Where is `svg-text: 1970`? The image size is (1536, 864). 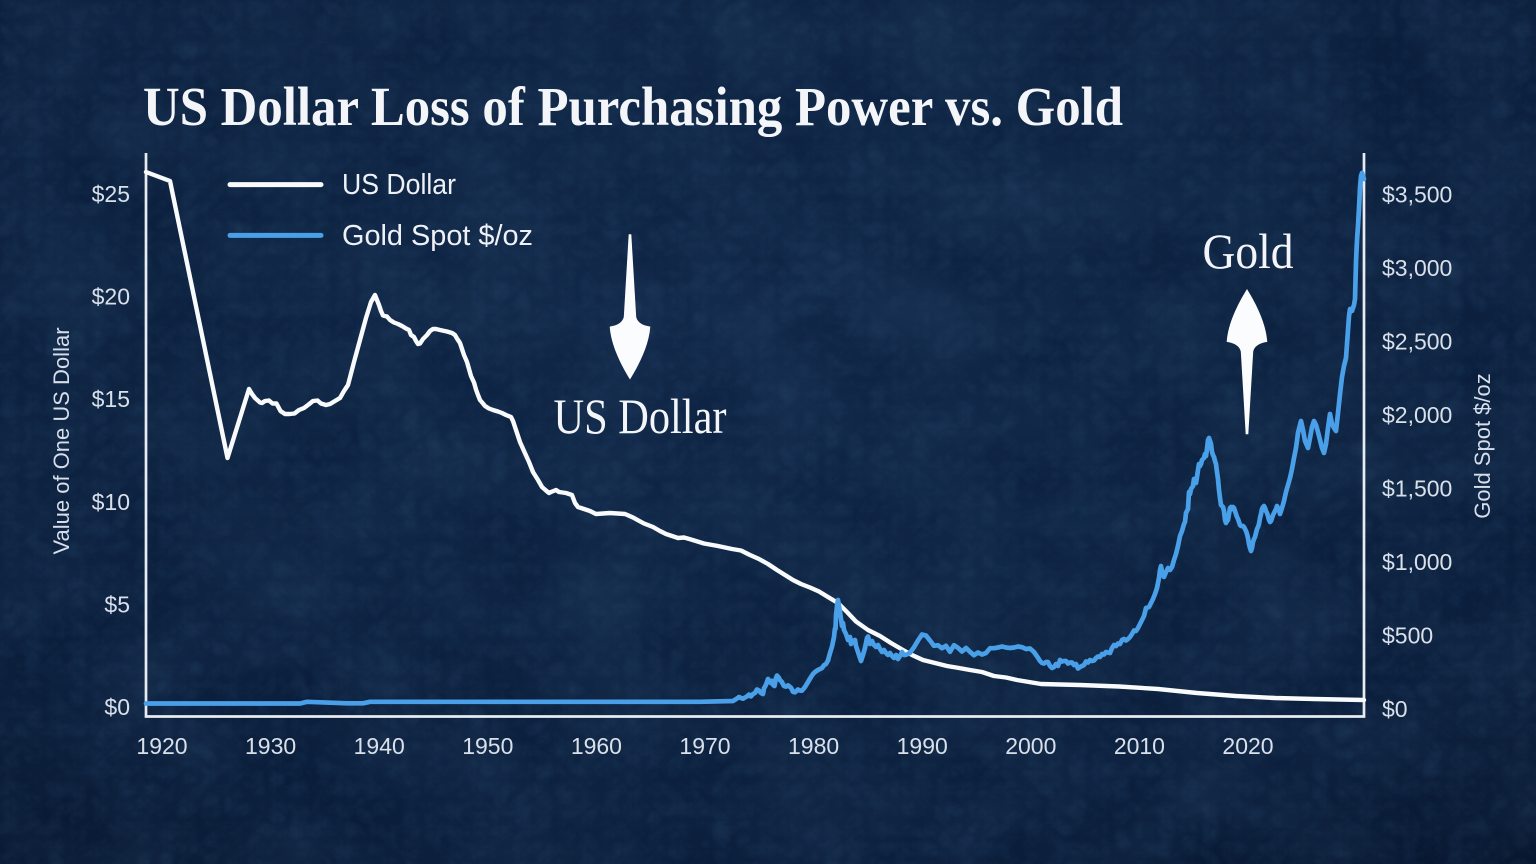
svg-text: 1970 is located at coordinates (704, 746).